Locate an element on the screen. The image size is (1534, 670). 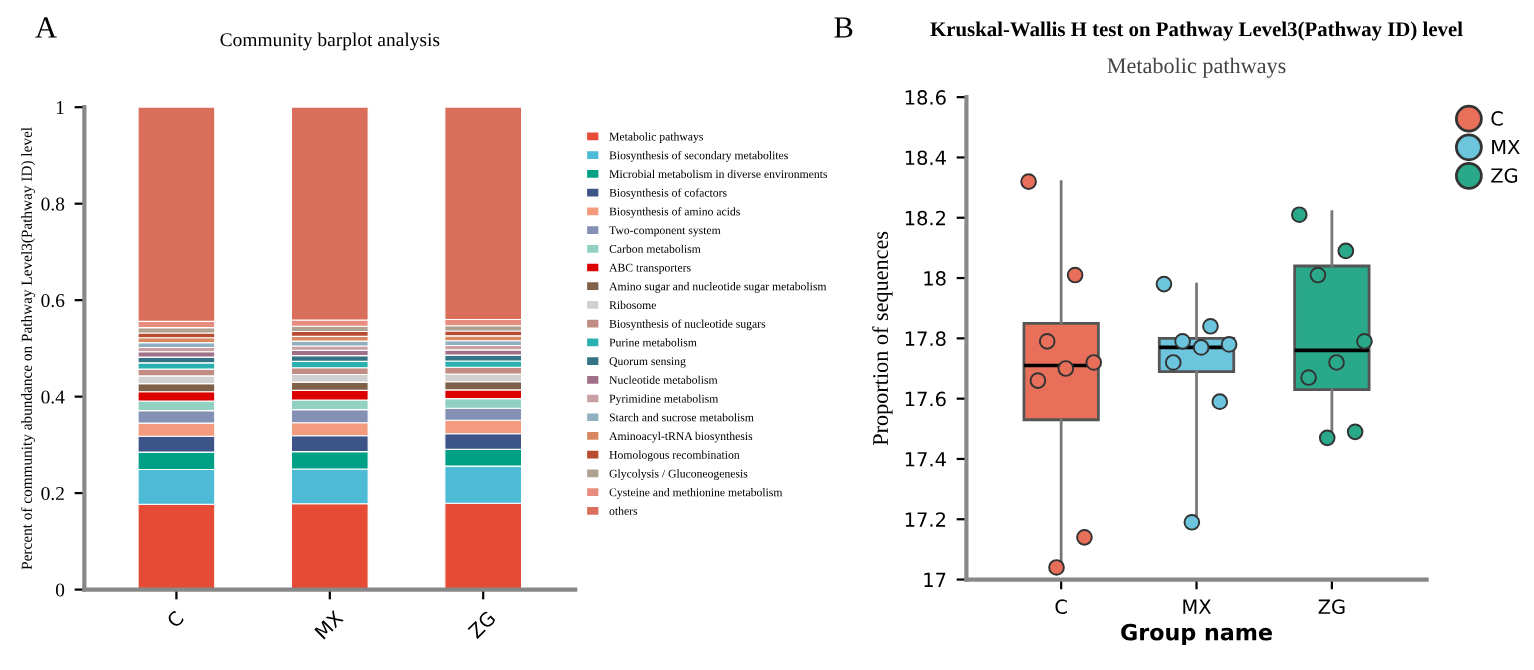
y-tick-label: 0.2 is located at coordinates (52, 493).